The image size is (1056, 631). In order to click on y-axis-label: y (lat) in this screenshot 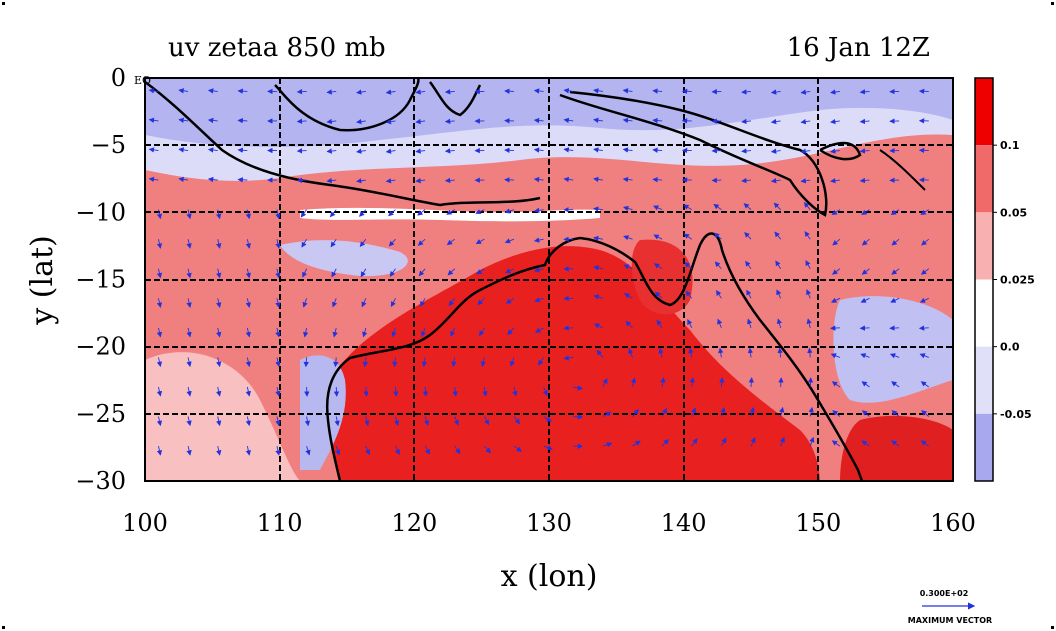, I will do `click(42, 280)`.